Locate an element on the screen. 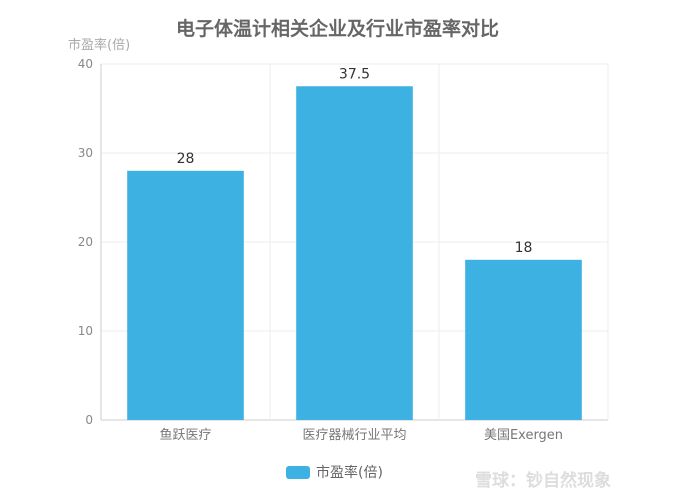 This screenshot has height=500, width=675. data-label: 37.5 is located at coordinates (354, 74).